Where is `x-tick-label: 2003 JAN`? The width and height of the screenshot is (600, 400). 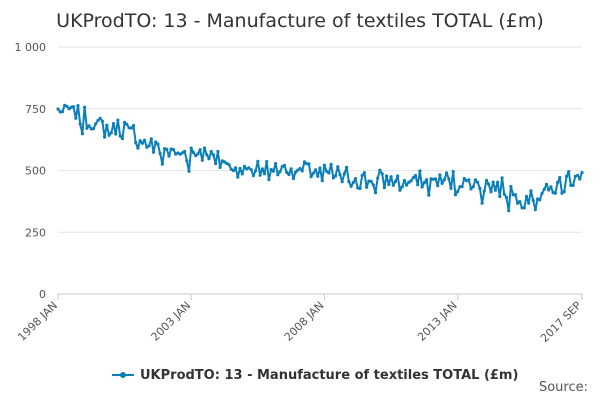 x-tick-label: 2003 JAN is located at coordinates (171, 321).